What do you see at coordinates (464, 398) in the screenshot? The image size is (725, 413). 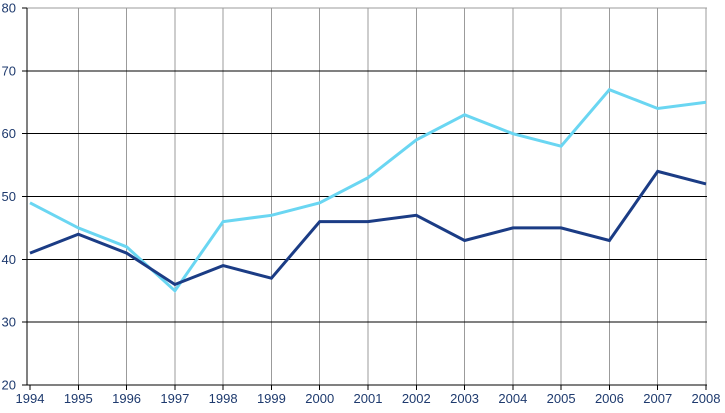 I see `x-axis-label: 2003` at bounding box center [464, 398].